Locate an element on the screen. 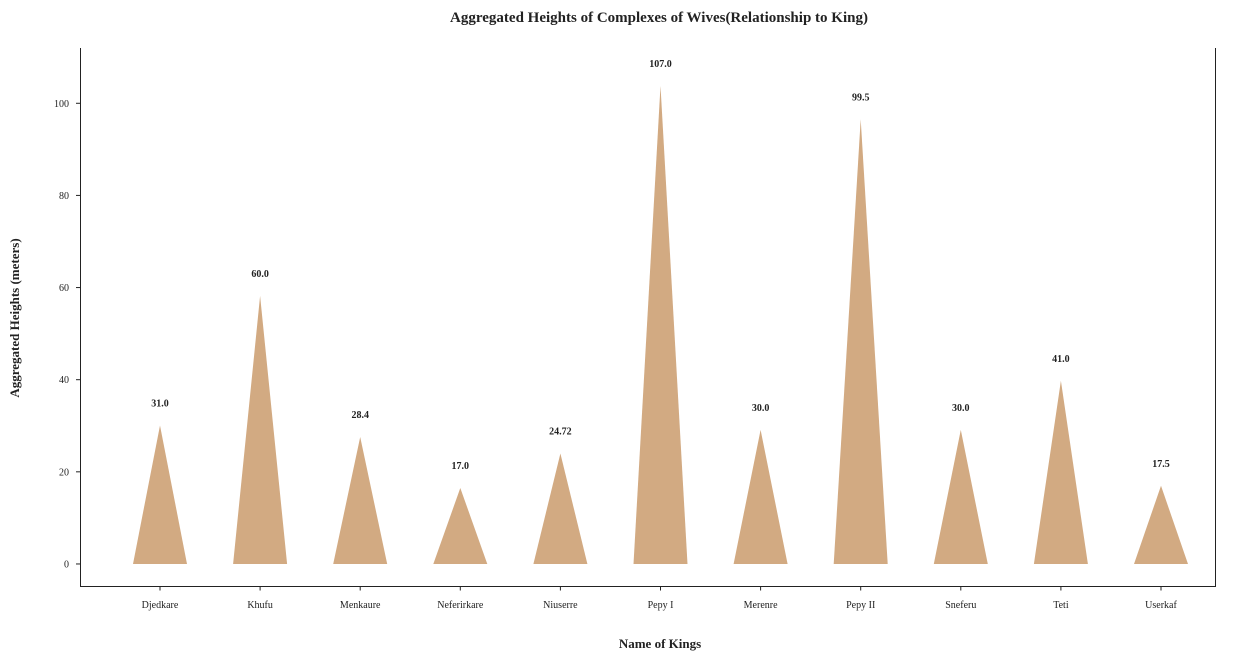 The width and height of the screenshot is (1252, 660). x-tick-label: Niuserre is located at coordinates (560, 605).